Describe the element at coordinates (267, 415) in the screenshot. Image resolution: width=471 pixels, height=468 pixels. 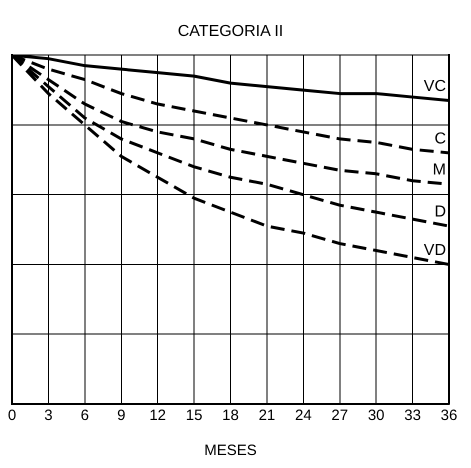
I see `x-tick-label: 21` at that location.